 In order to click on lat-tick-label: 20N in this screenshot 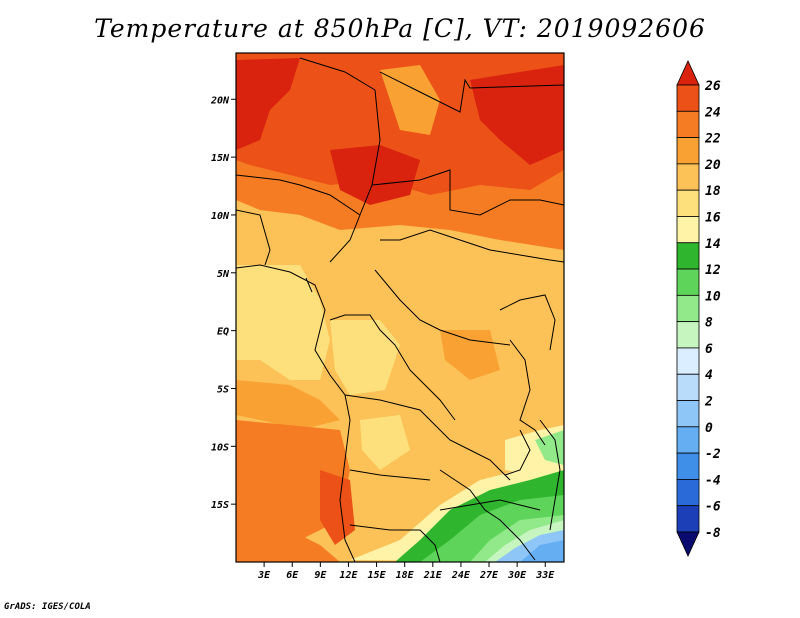, I will do `click(220, 100)`.